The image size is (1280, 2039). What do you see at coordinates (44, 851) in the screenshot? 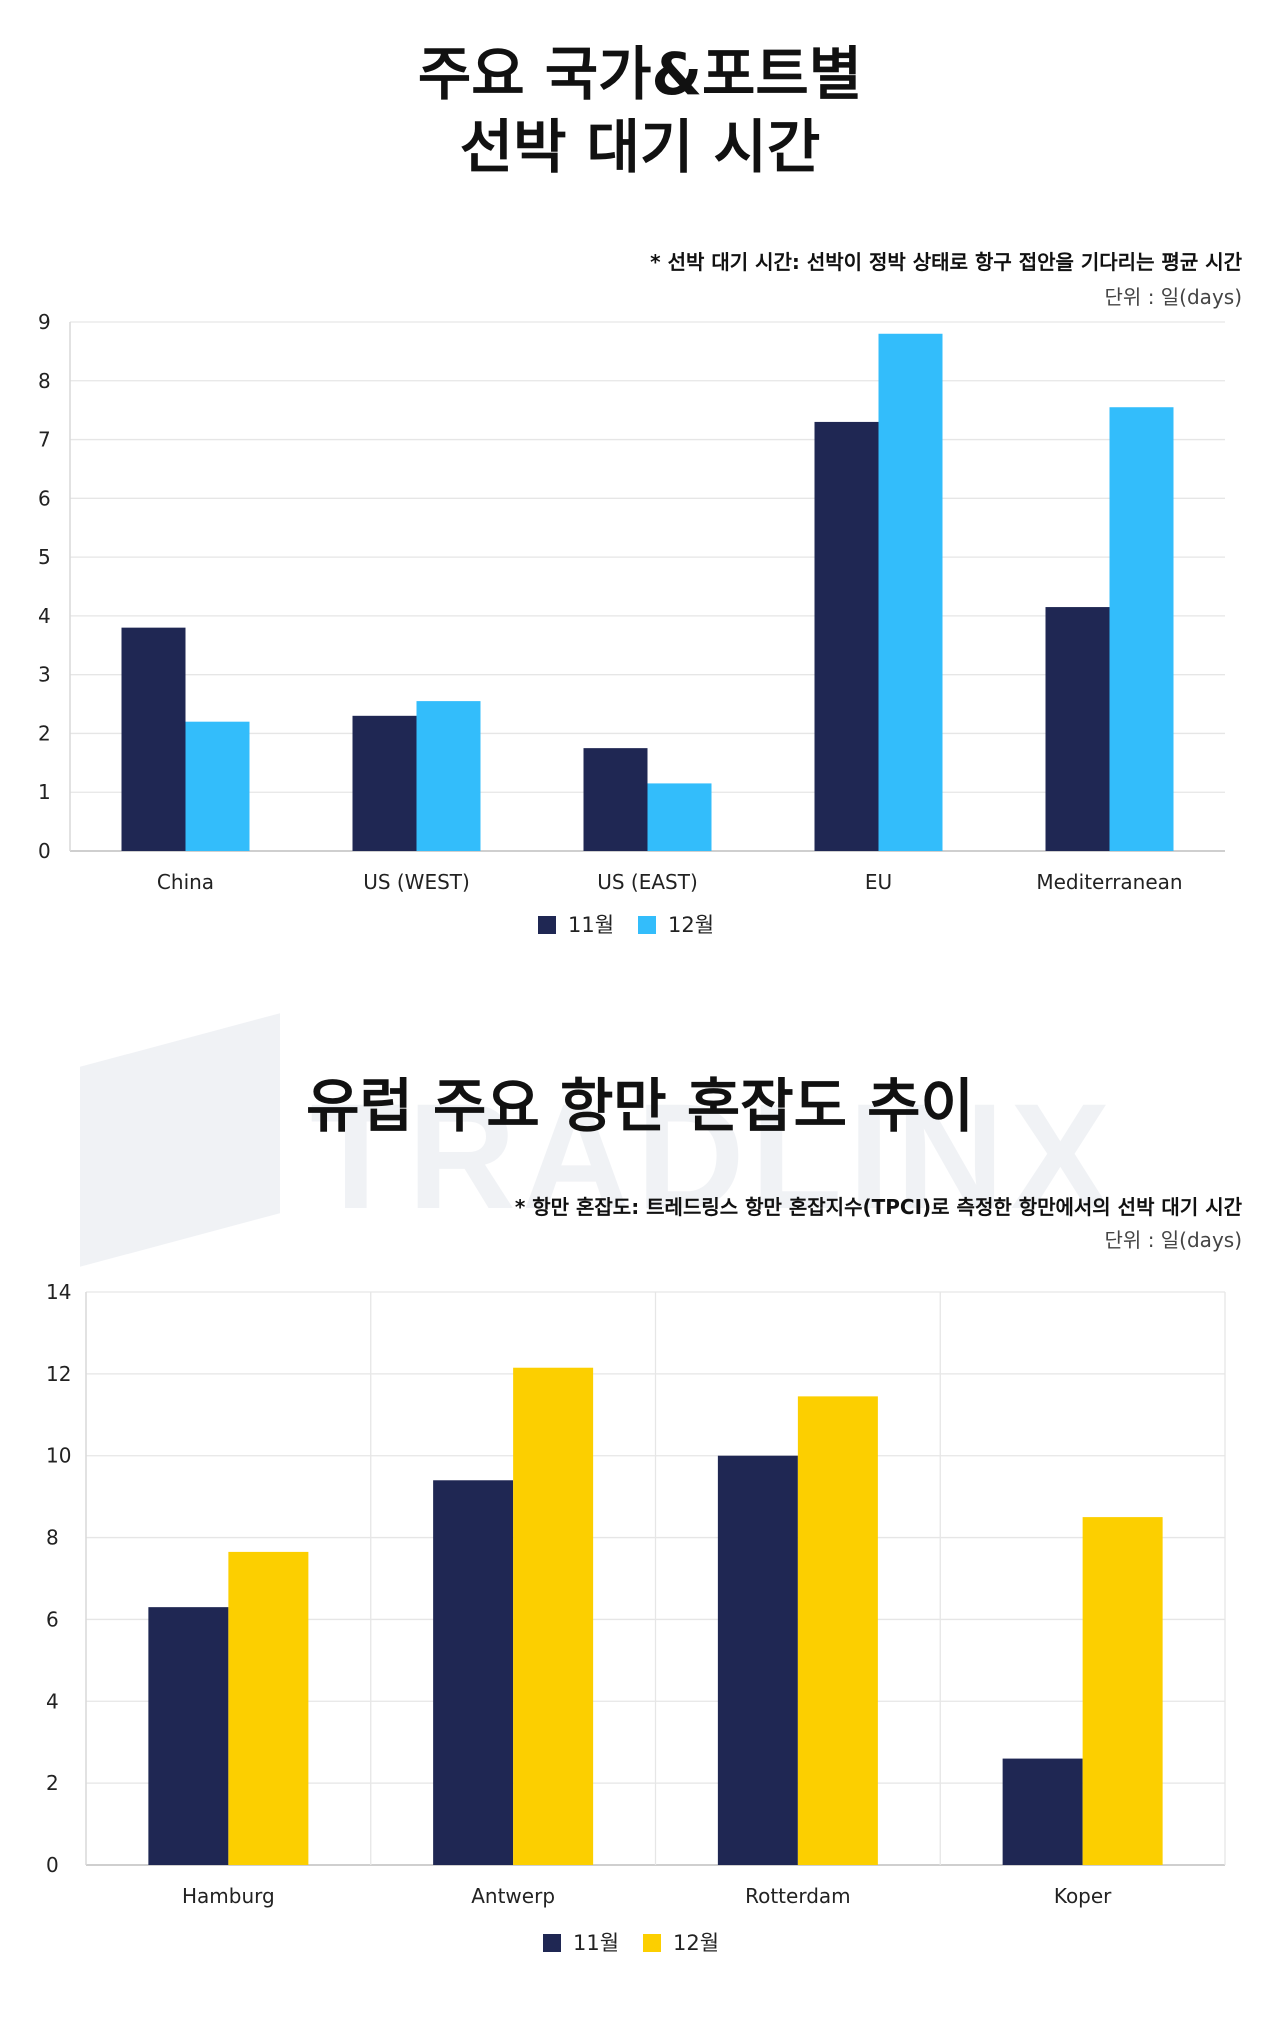
I see `chart1-y-tick-label: 0` at bounding box center [44, 851].